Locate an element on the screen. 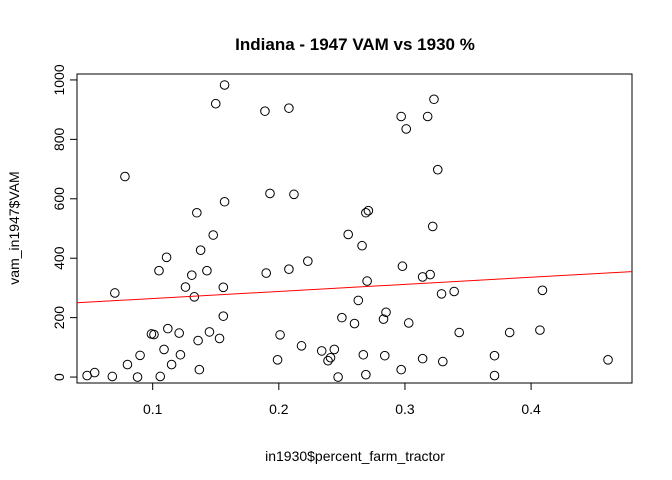 The image size is (672, 480). x-tick-label: 0.4 is located at coordinates (531, 409).